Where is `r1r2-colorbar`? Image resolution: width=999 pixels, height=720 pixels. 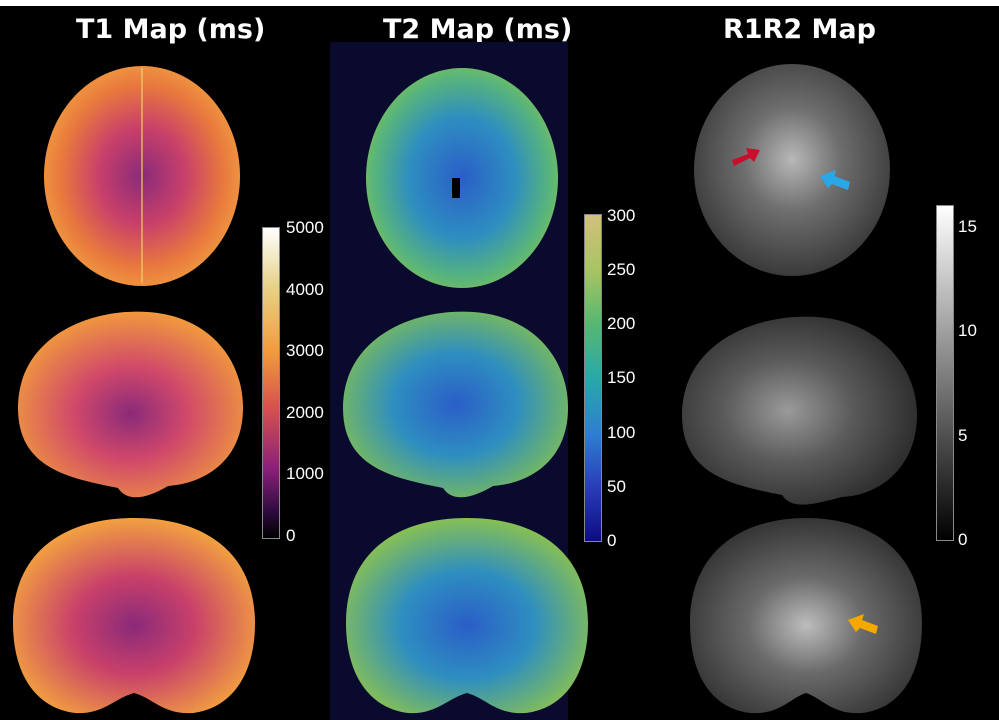 r1r2-colorbar is located at coordinates (945, 373).